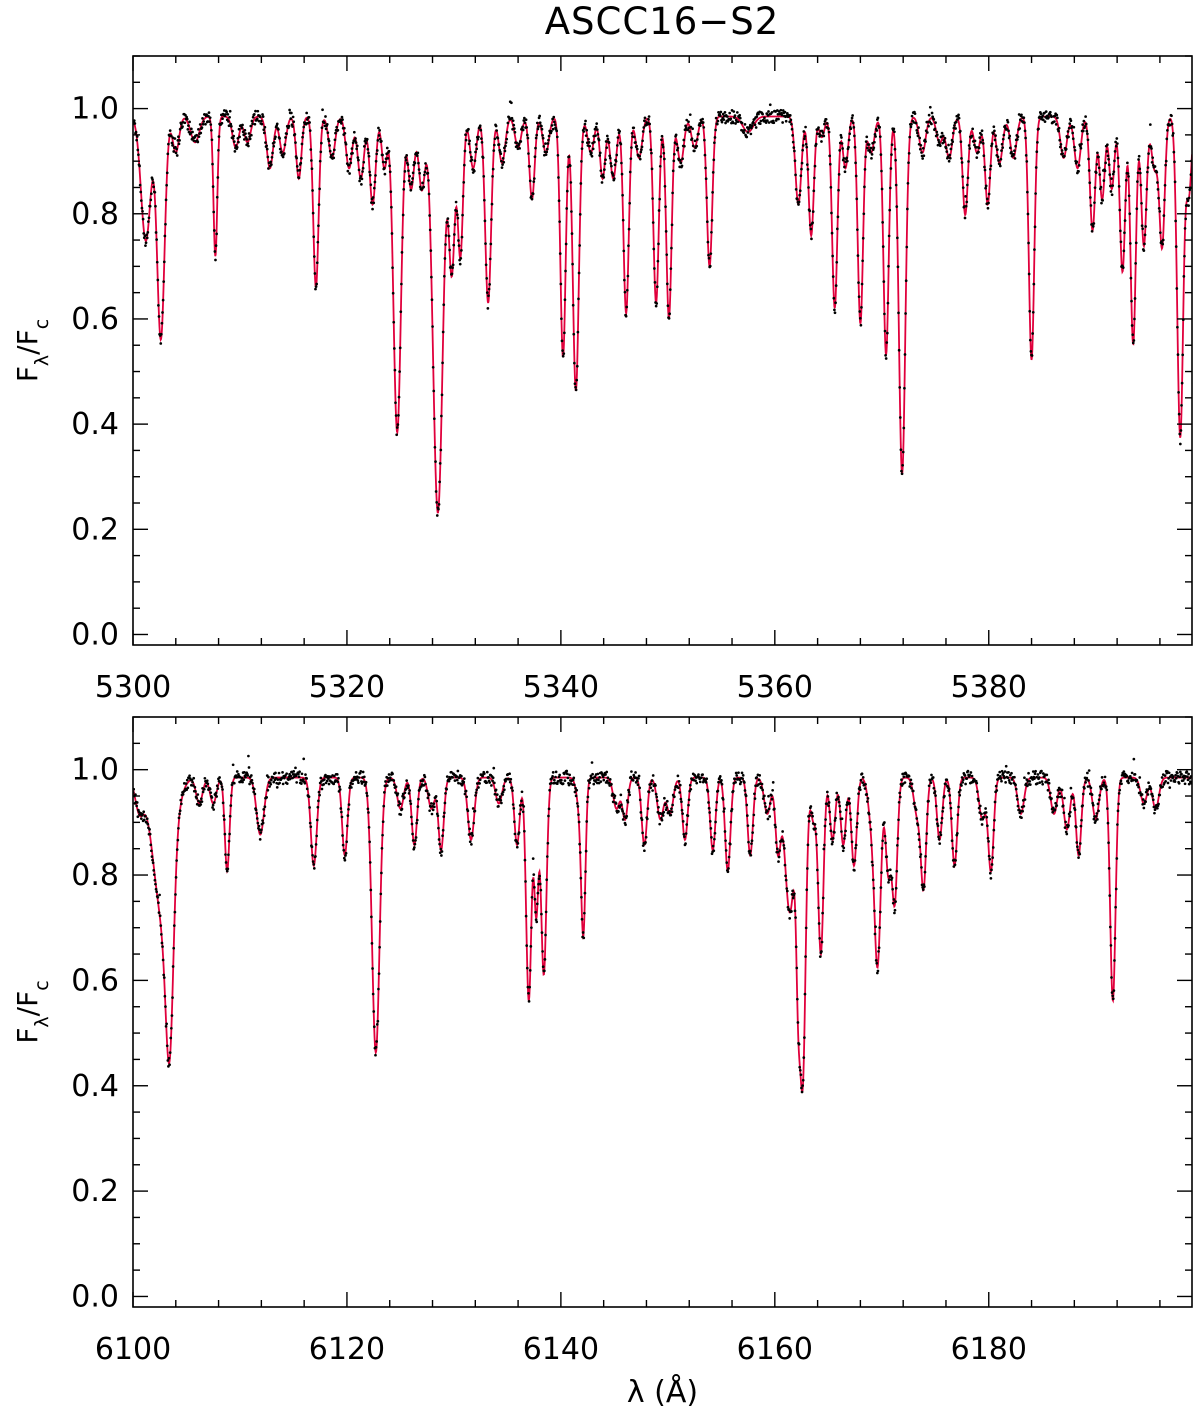  I want to click on y-axis-label-sub-c: c, so click(42, 324).